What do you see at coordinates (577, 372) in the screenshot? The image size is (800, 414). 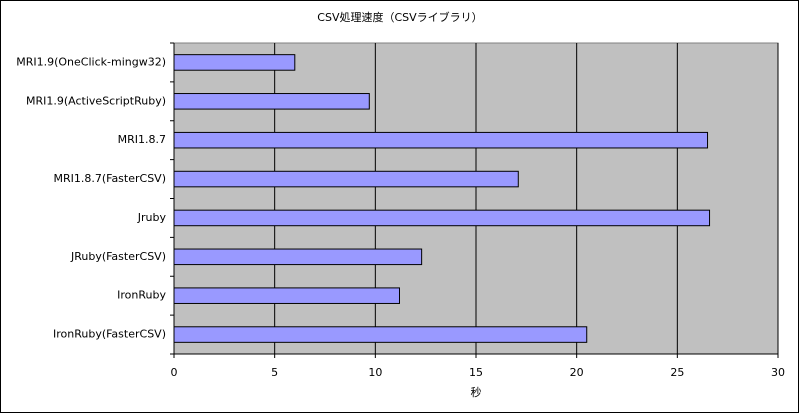 I see `x-tick-label: 20` at bounding box center [577, 372].